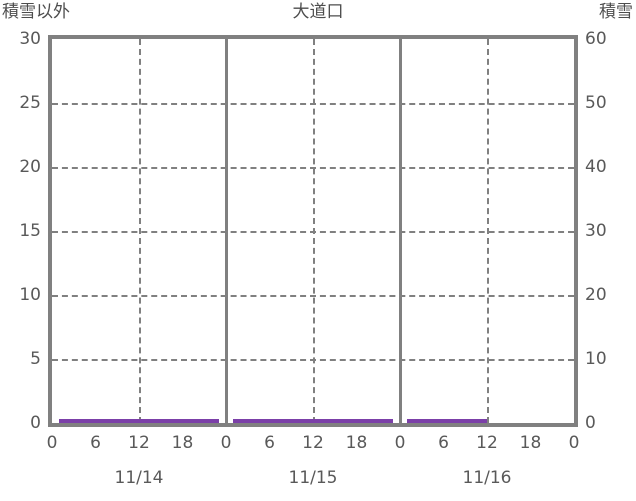  Describe the element at coordinates (313, 478) in the screenshot. I see `x-axis-day-label: 11/15` at that location.